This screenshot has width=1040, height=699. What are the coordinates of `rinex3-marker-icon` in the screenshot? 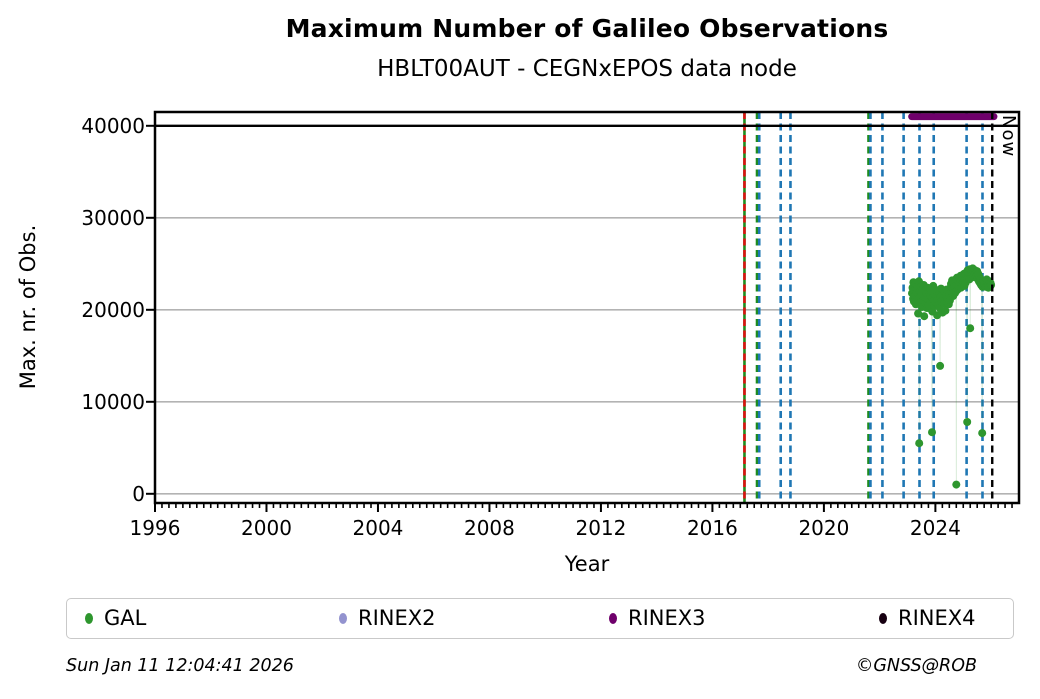 It's located at (613, 618).